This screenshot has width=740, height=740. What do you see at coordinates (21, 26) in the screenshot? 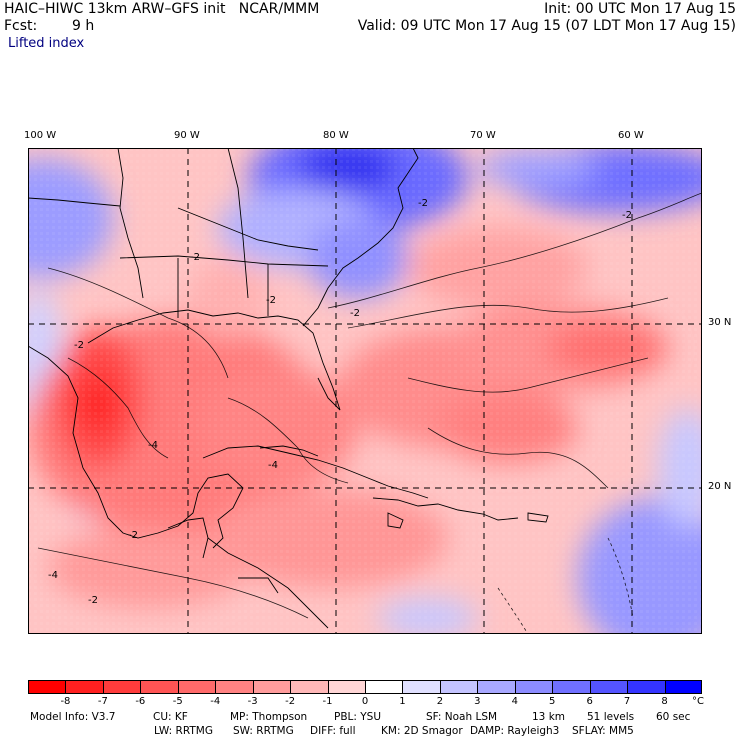
I see `forecast-label: Fcst:` at bounding box center [21, 26].